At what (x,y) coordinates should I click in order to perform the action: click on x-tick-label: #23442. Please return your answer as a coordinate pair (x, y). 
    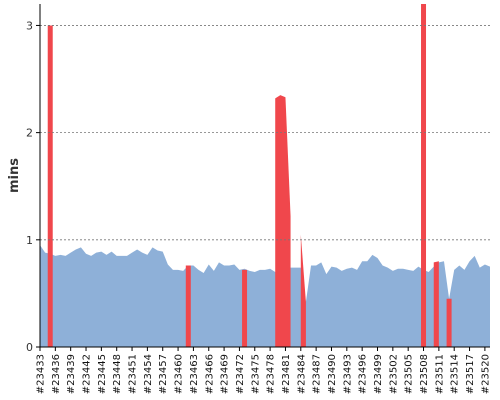
    Looking at the image, I should click on (87, 374).